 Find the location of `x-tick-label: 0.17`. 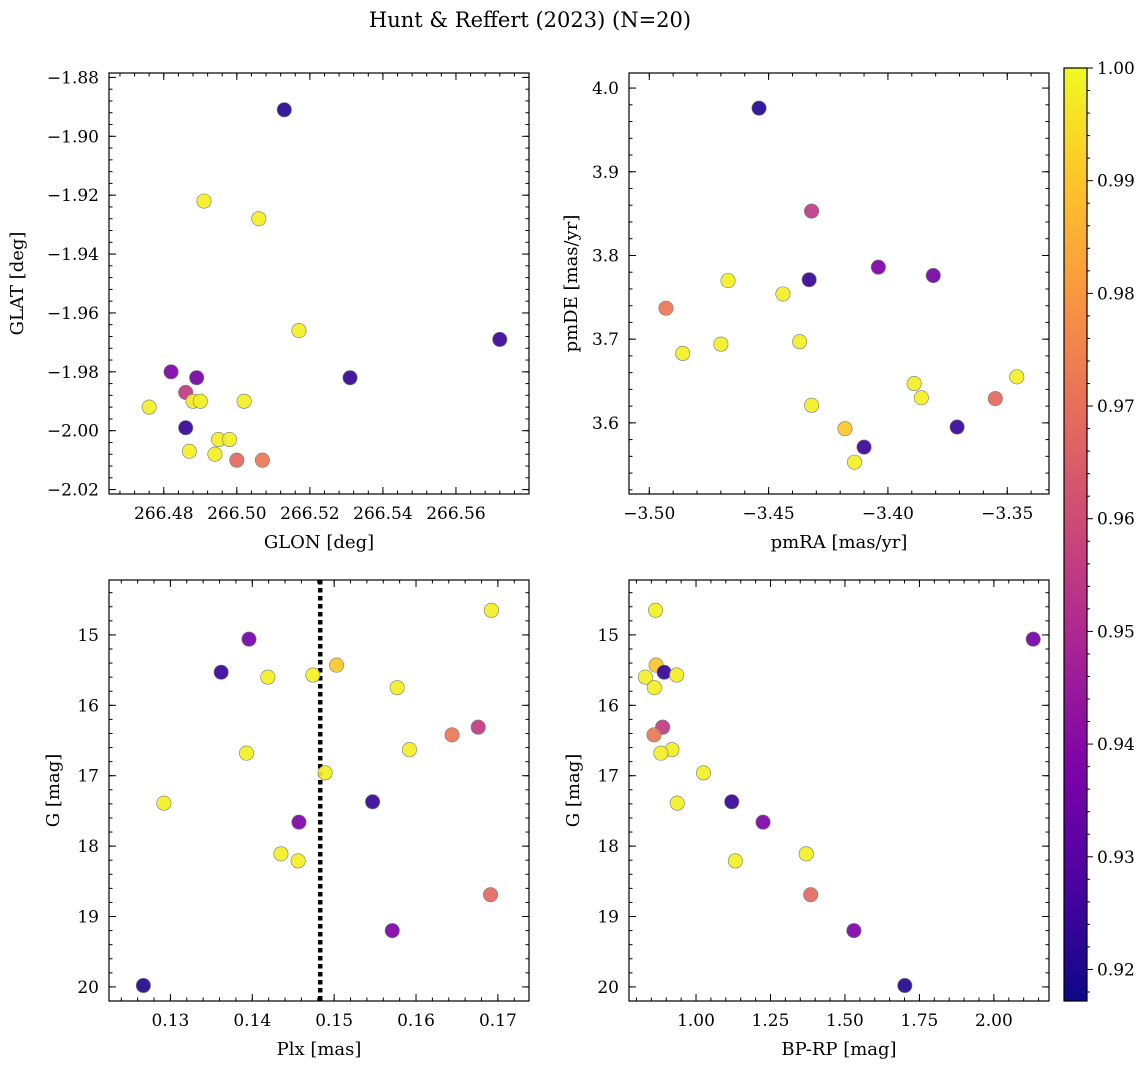

x-tick-label: 0.17 is located at coordinates (498, 1021).